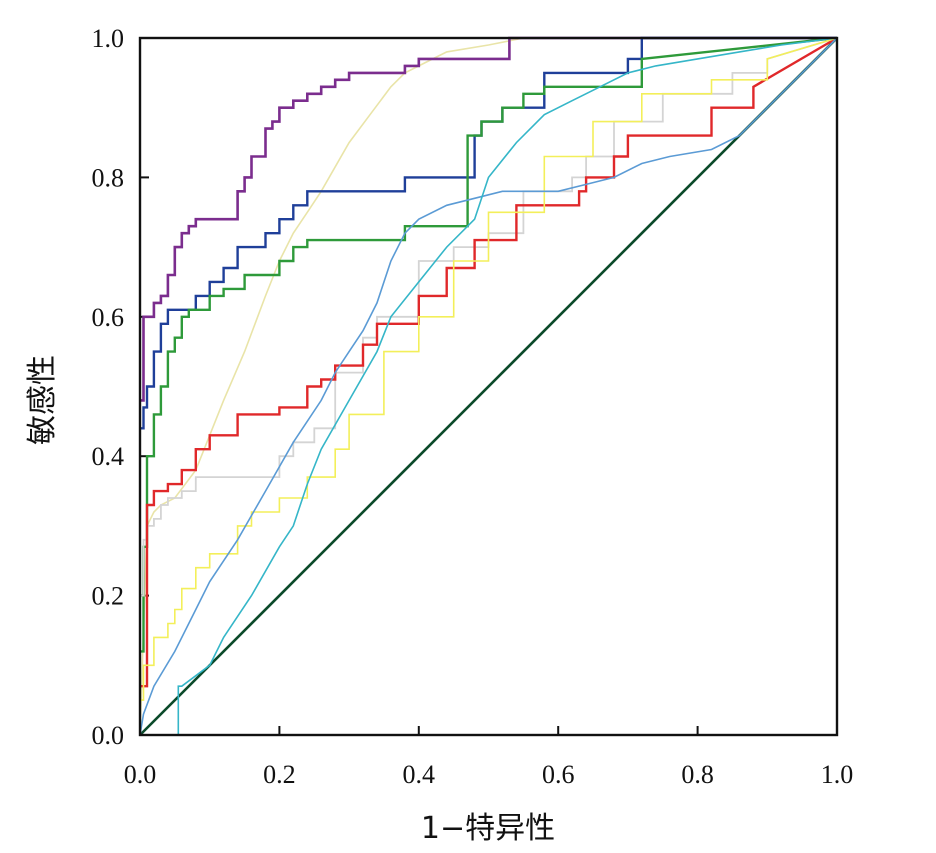  What do you see at coordinates (108, 38) in the screenshot?
I see `y-tick-label: 1.0` at bounding box center [108, 38].